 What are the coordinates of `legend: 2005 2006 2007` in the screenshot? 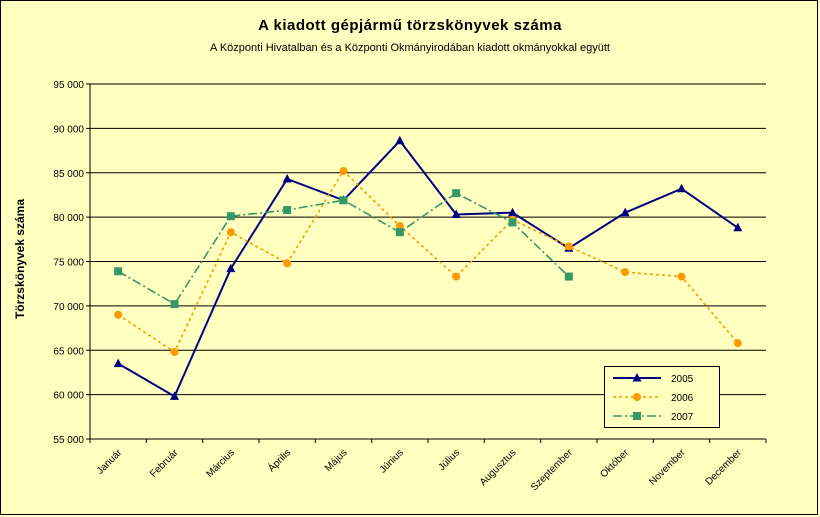 It's located at (662, 397).